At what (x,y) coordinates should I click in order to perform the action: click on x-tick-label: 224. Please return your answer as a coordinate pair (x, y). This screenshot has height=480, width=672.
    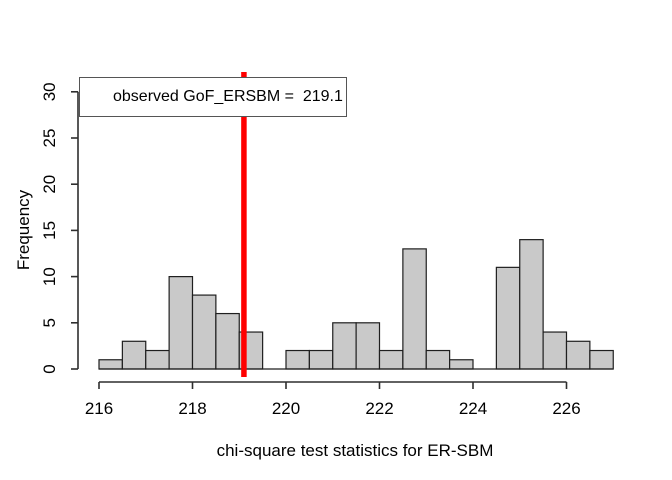
    Looking at the image, I should click on (473, 408).